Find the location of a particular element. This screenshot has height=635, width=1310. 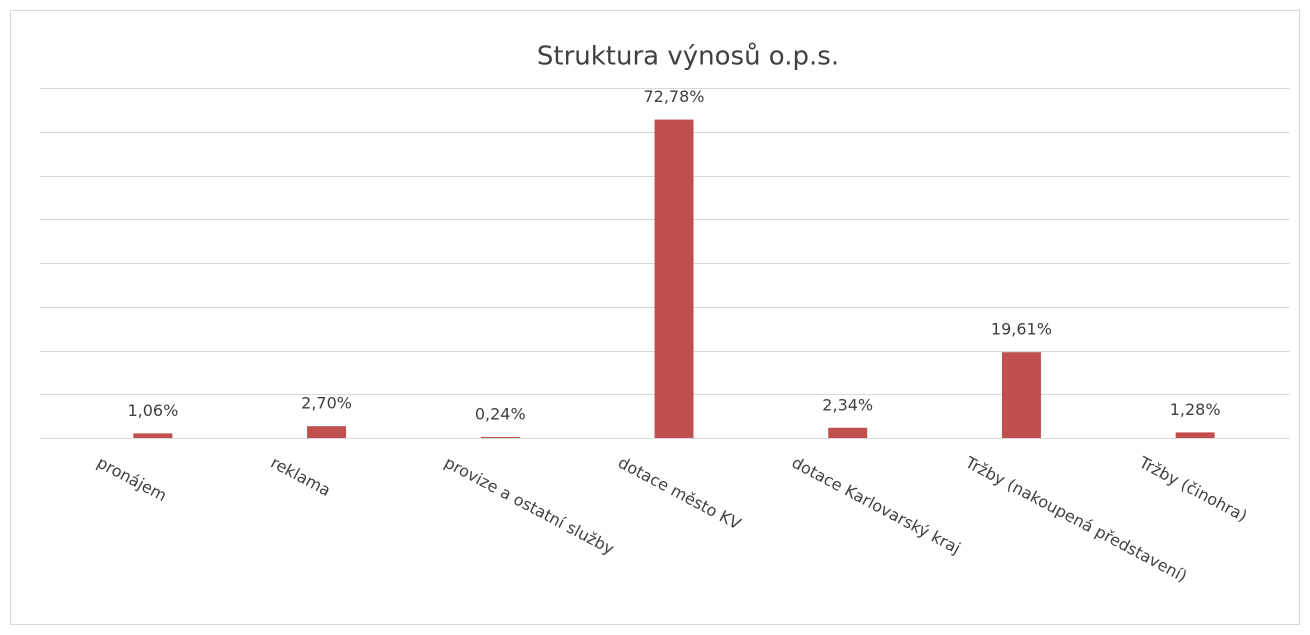

data-label: 1,28% is located at coordinates (1195, 409).